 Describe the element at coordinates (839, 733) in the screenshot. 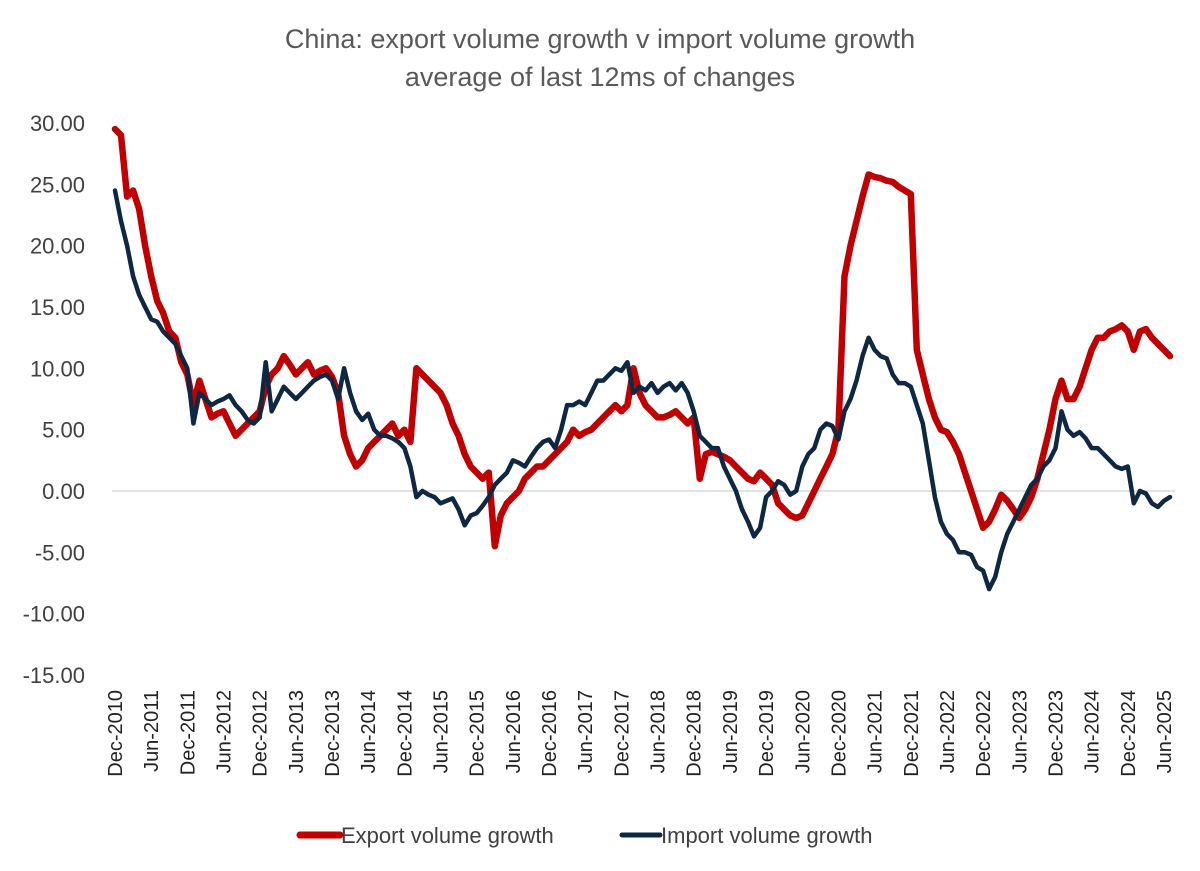

I see `x-tick-label: Dec-2020` at that location.